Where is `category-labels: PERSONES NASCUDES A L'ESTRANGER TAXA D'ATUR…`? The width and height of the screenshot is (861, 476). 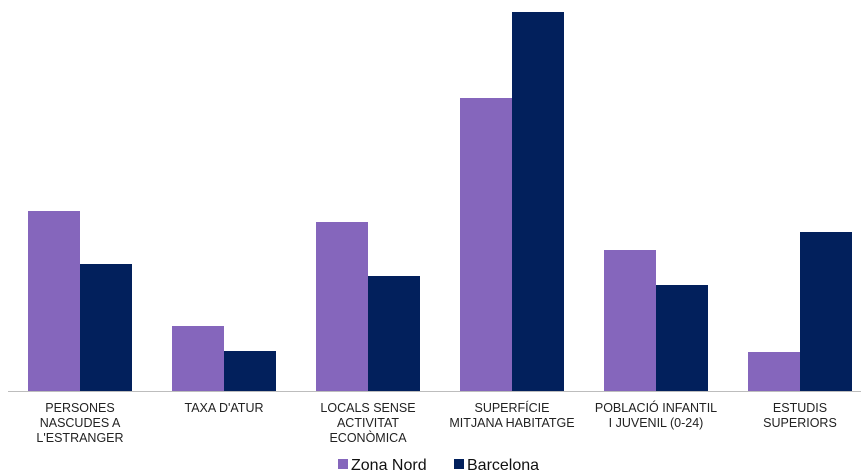
category-labels: PERSONES NASCUDES A L'ESTRANGER TAXA D'ATUR… is located at coordinates (436, 422).